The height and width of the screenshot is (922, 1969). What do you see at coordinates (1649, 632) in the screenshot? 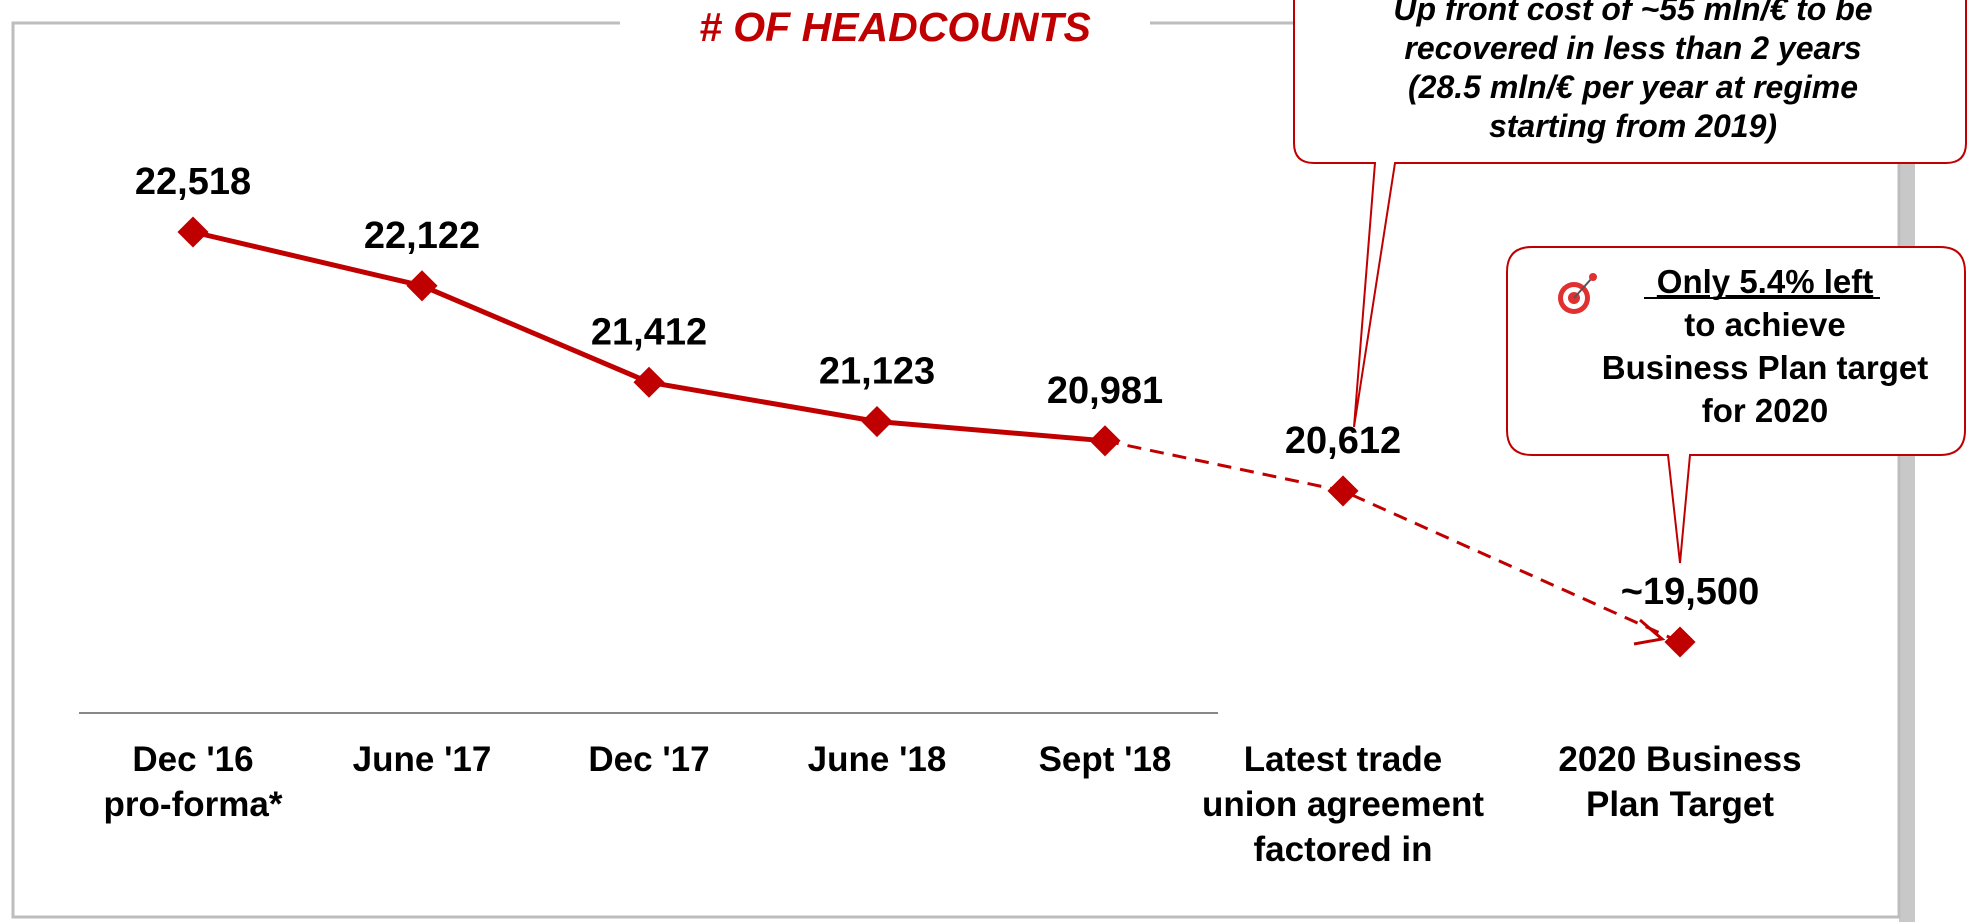
I see `arrow-head` at bounding box center [1649, 632].